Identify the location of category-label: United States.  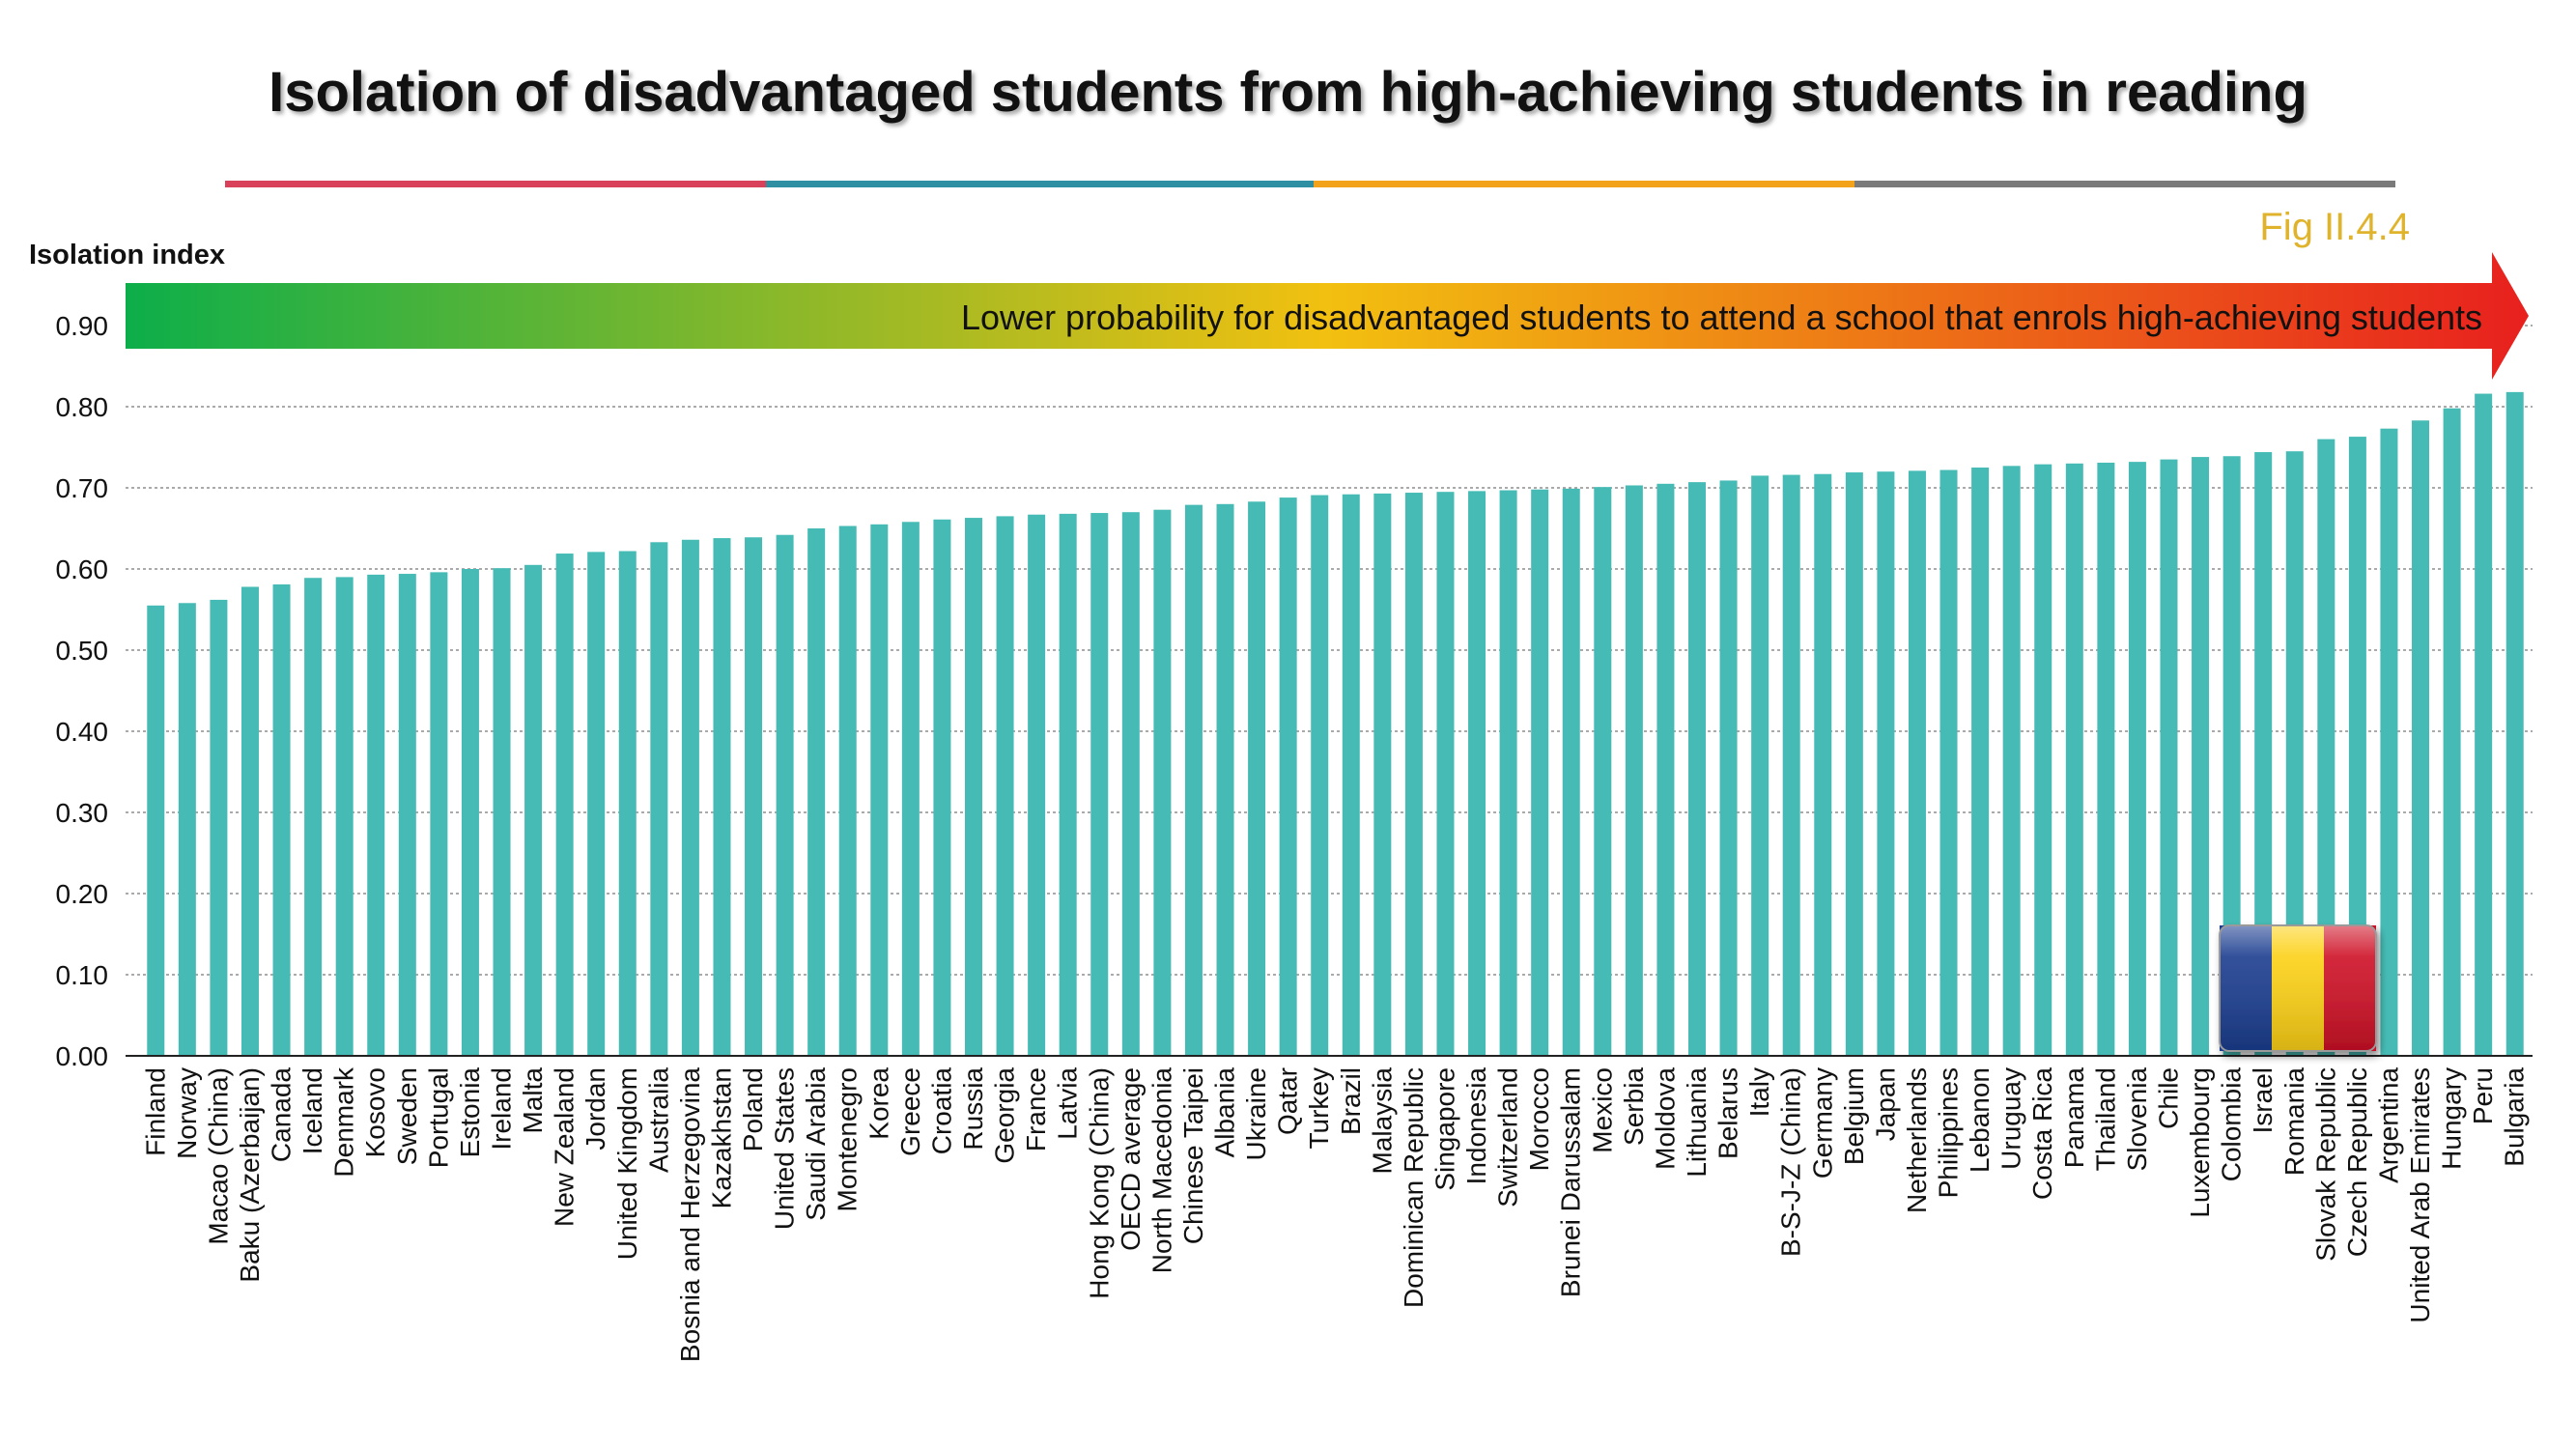
(785, 1148).